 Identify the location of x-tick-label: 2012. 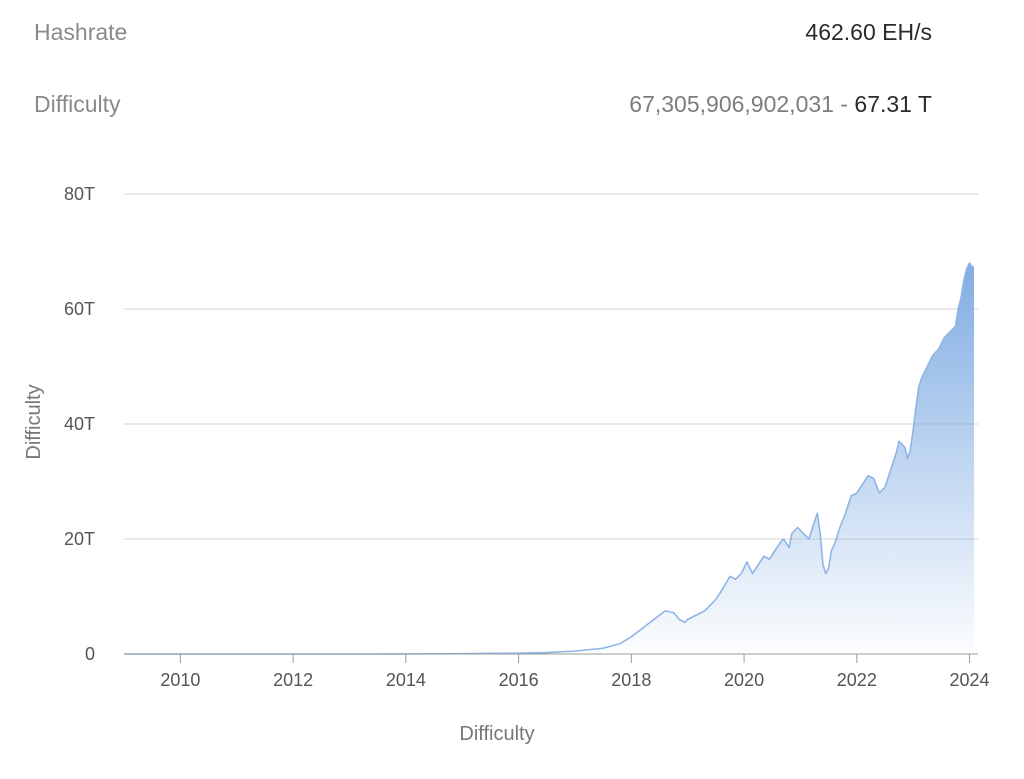
(293, 680).